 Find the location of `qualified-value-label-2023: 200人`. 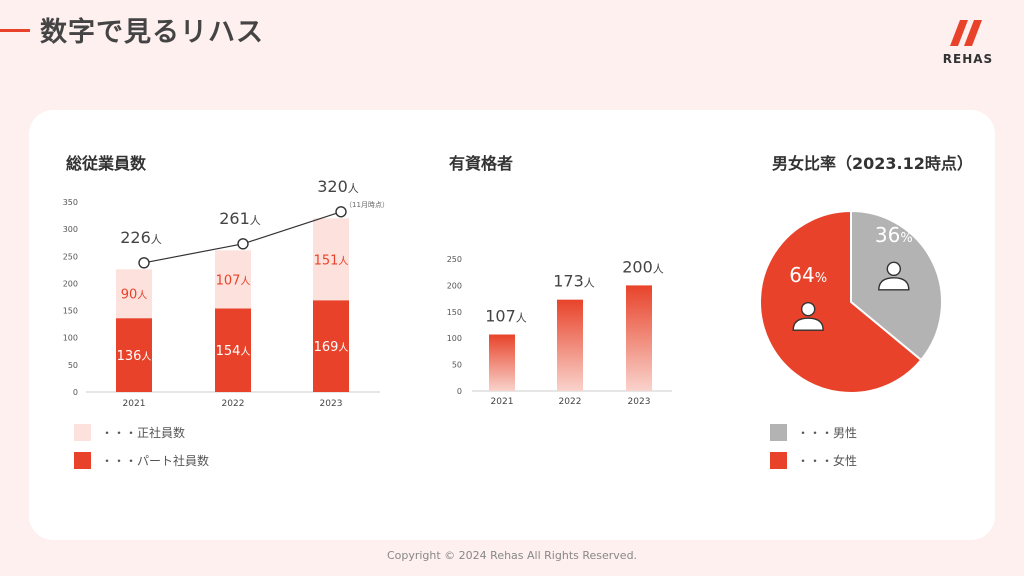

qualified-value-label-2023: 200人 is located at coordinates (643, 266).